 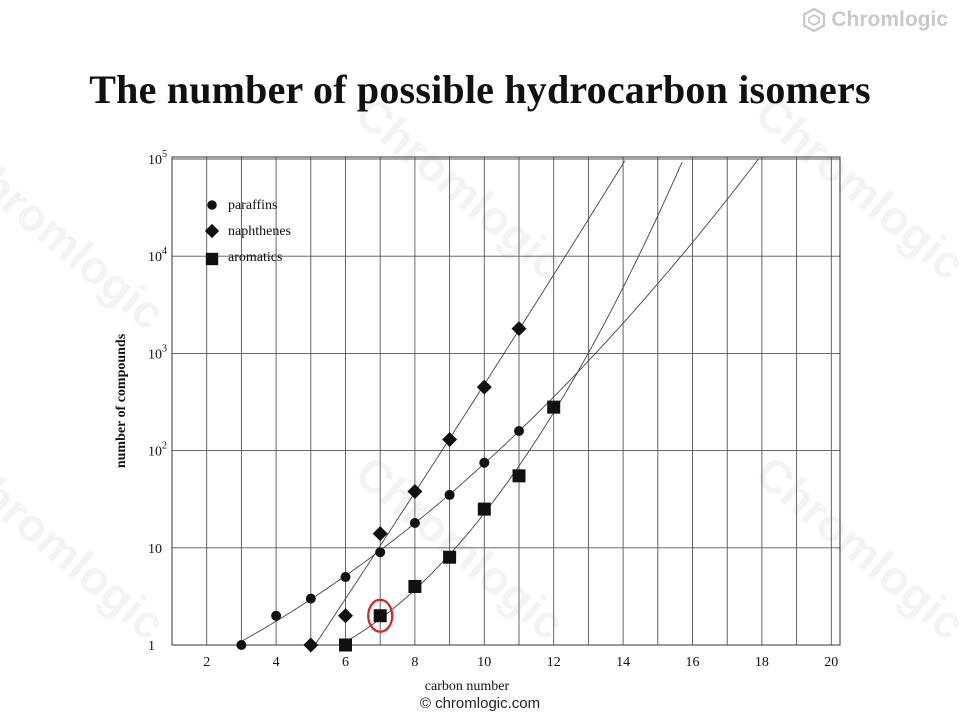 What do you see at coordinates (212, 205) in the screenshot?
I see `legend-marker-paraffins` at bounding box center [212, 205].